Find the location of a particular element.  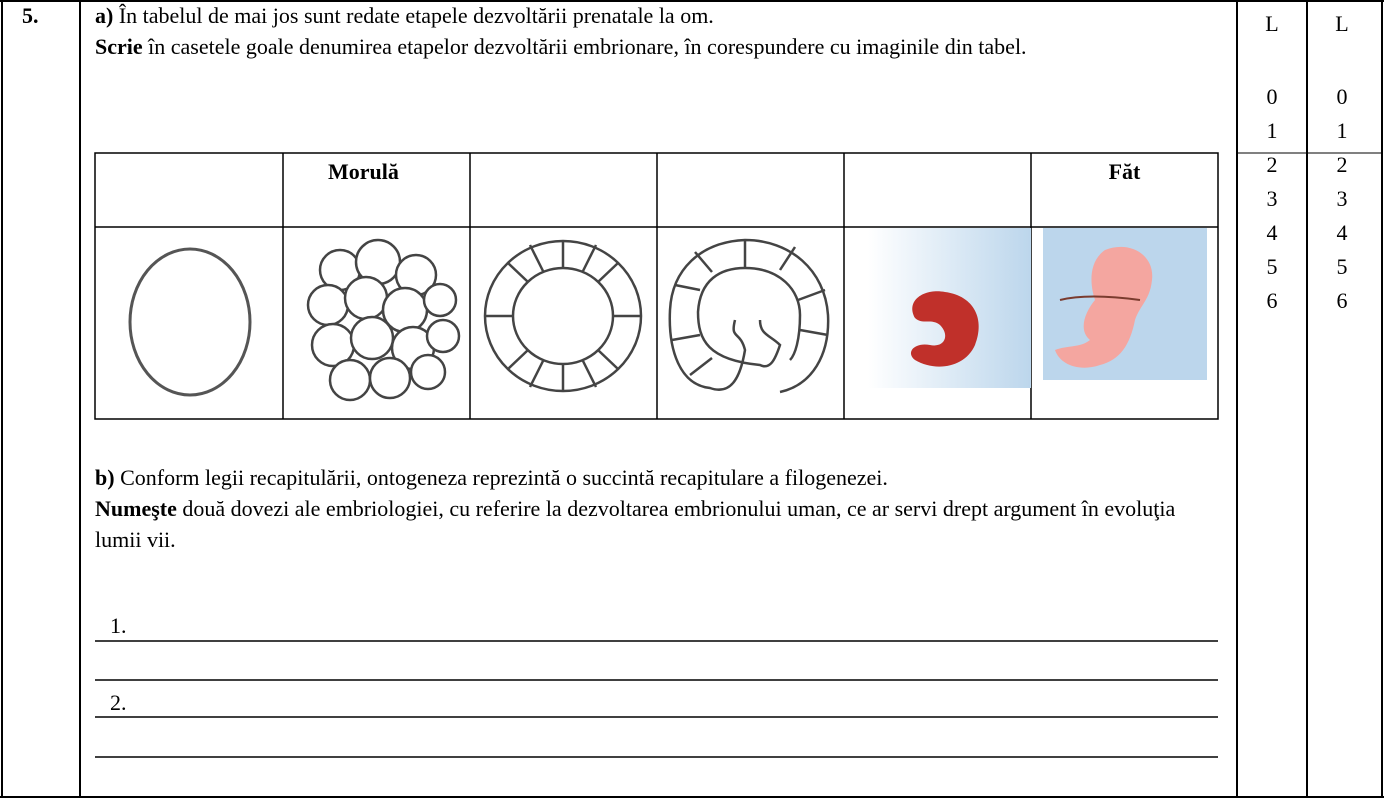

part-label: a) is located at coordinates (104, 15).